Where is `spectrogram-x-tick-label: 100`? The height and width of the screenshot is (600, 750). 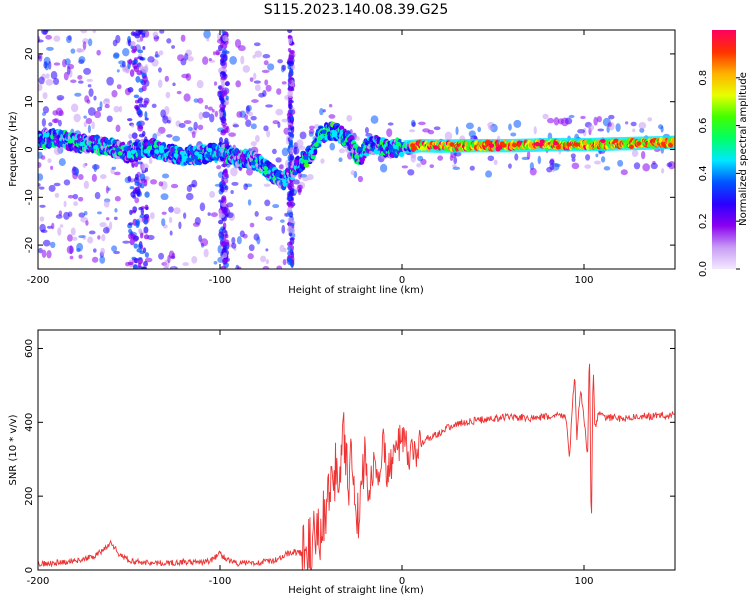 spectrogram-x-tick-label: 100 is located at coordinates (583, 280).